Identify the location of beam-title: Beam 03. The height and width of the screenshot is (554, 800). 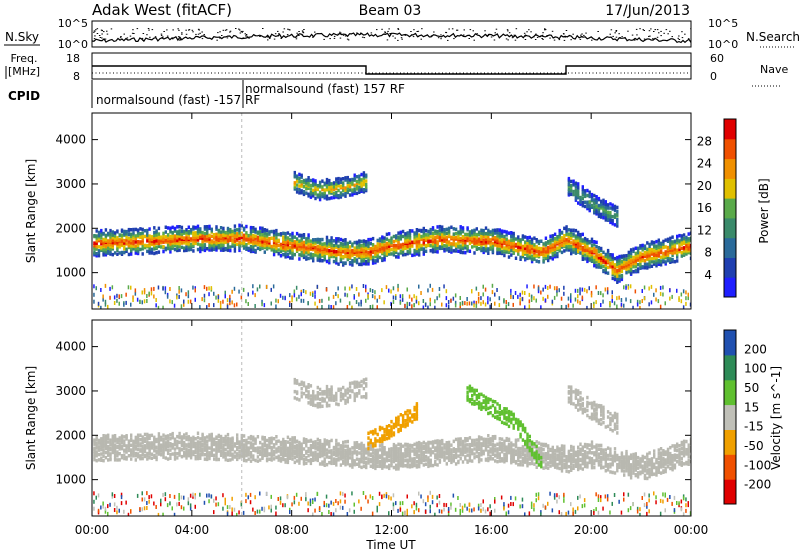
(390, 11).